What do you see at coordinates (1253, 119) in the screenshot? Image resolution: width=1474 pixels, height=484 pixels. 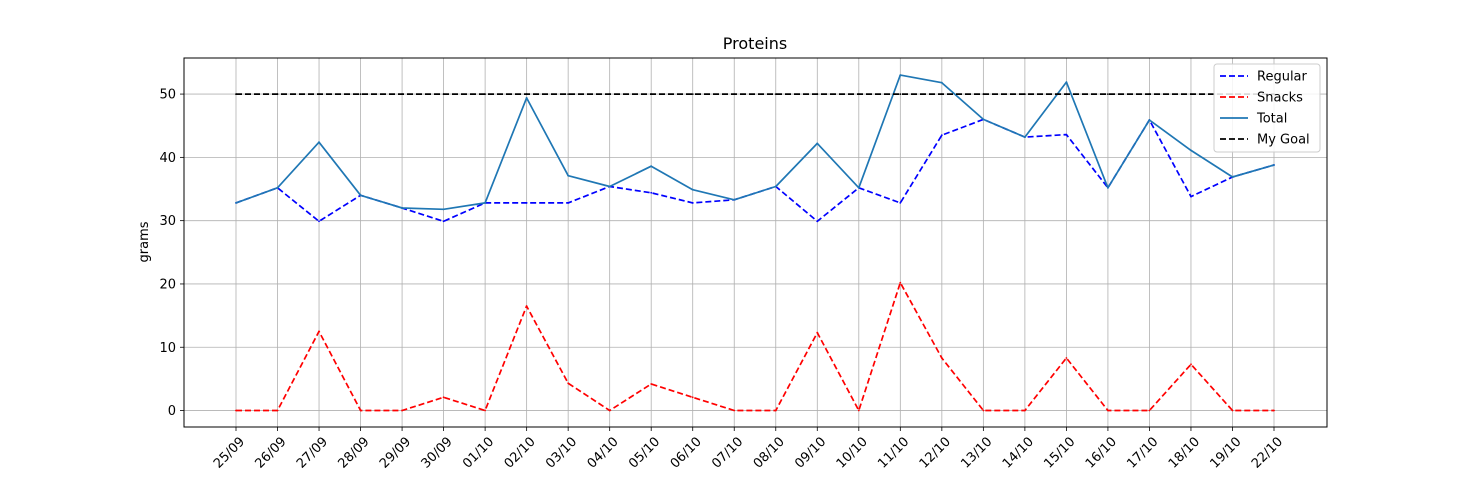 I see `legend-item: Total` at bounding box center [1253, 119].